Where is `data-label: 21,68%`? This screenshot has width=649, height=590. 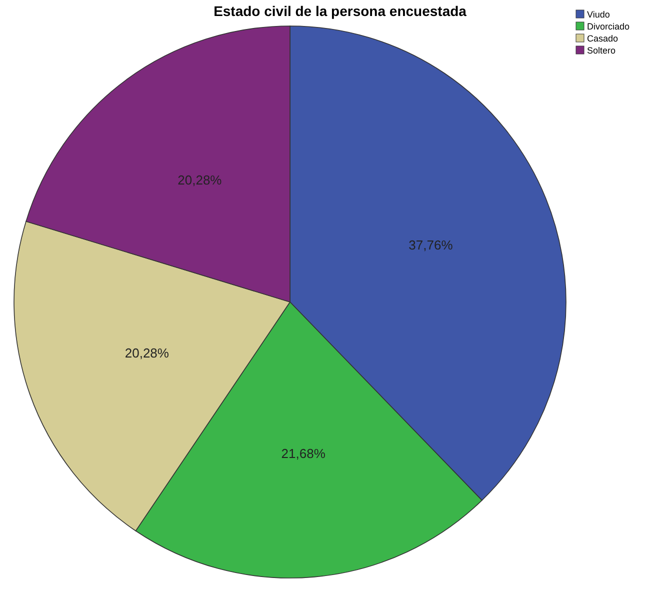
data-label: 21,68% is located at coordinates (303, 453).